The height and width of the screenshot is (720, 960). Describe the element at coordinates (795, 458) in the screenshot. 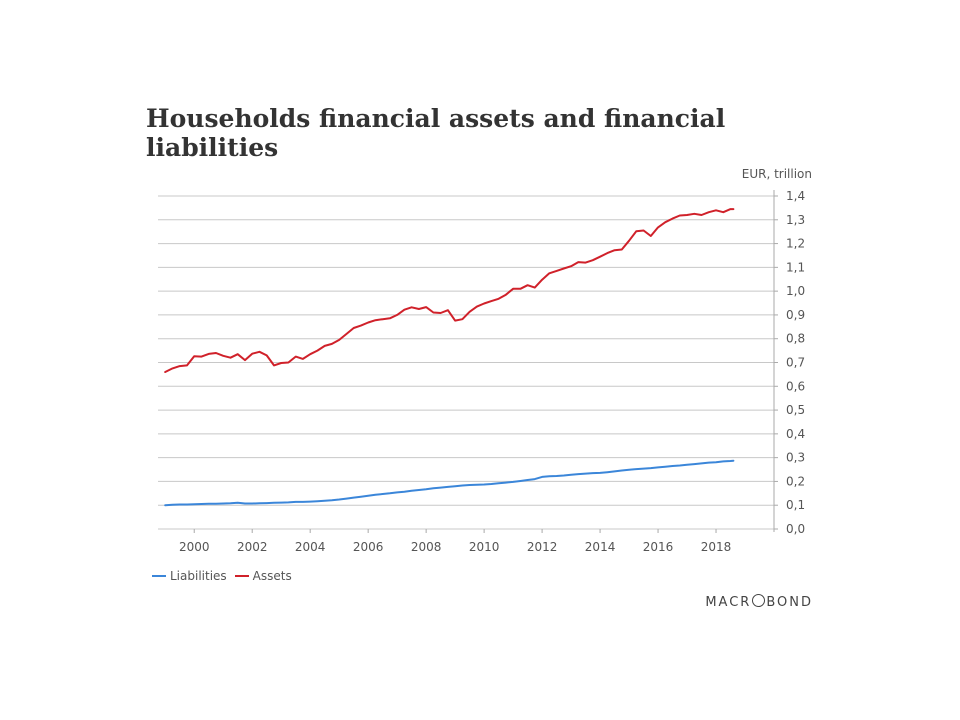

I see `y-tick-label: 0,3` at that location.